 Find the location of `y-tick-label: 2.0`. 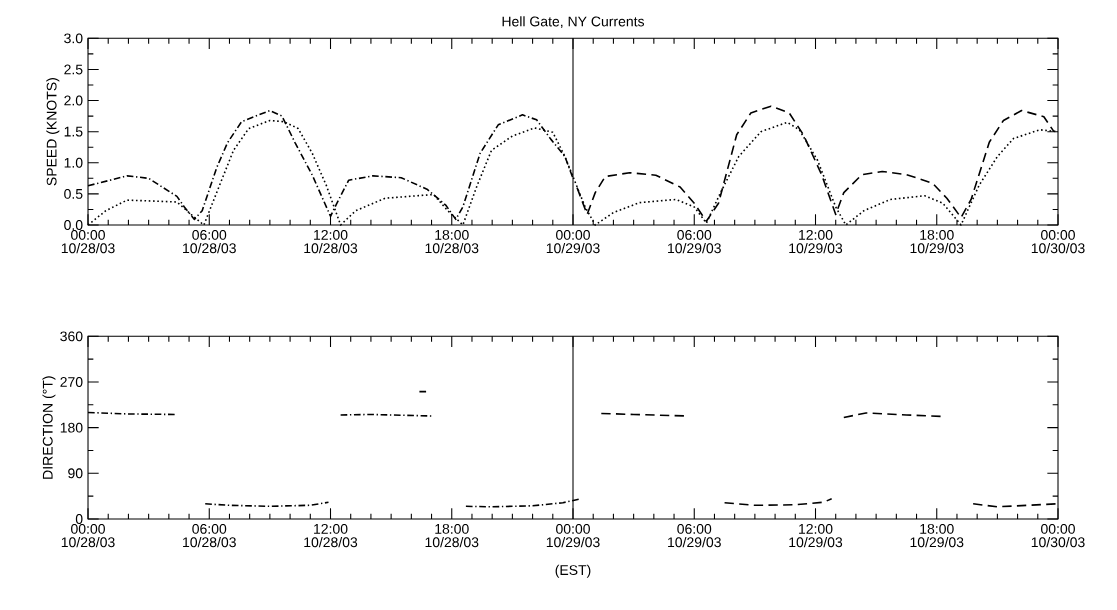

y-tick-label: 2.0 is located at coordinates (73, 100).